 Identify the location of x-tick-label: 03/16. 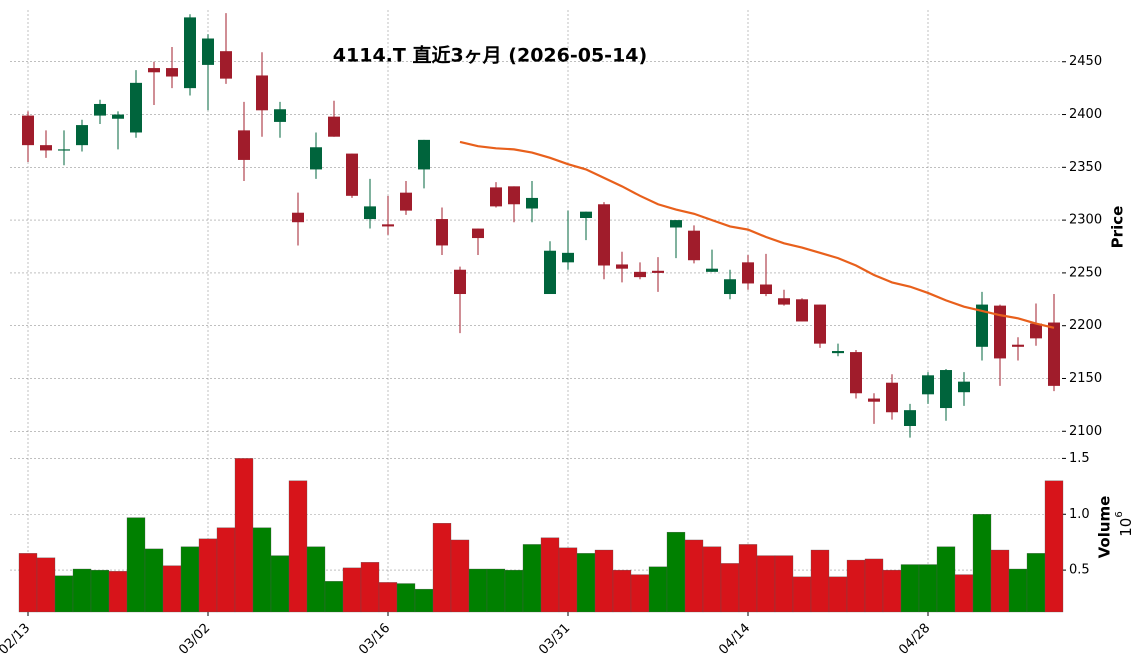
(374, 639).